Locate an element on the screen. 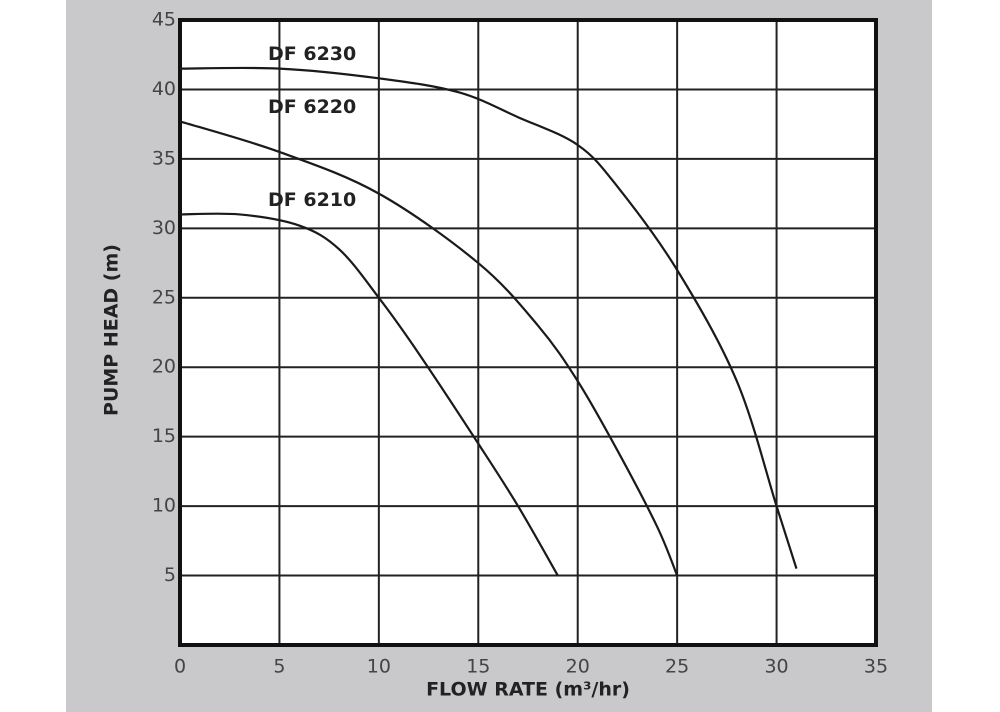  x-tick-label: 20 is located at coordinates (578, 667).